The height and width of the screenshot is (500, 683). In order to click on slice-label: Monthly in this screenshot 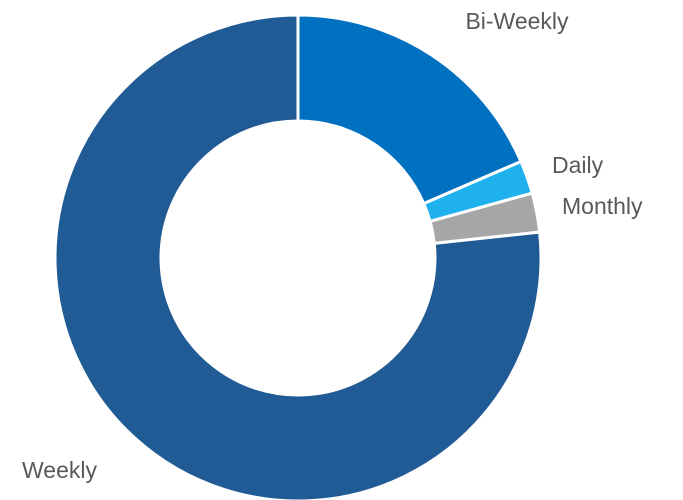, I will do `click(602, 206)`.